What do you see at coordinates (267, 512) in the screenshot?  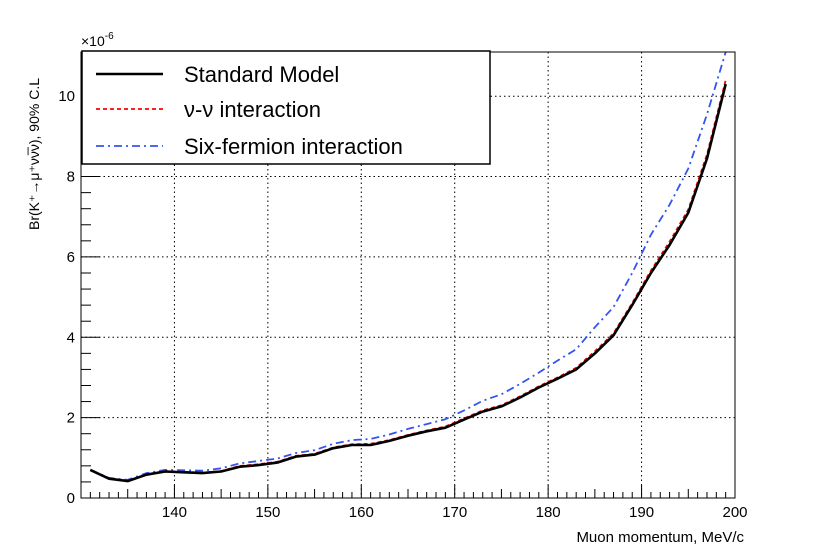 I see `x-tick-label-150: 150` at bounding box center [267, 512].